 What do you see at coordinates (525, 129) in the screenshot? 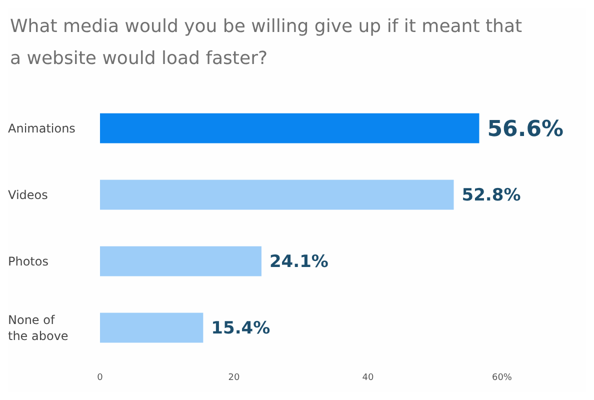
I see `data-label: 56.6%` at bounding box center [525, 129].